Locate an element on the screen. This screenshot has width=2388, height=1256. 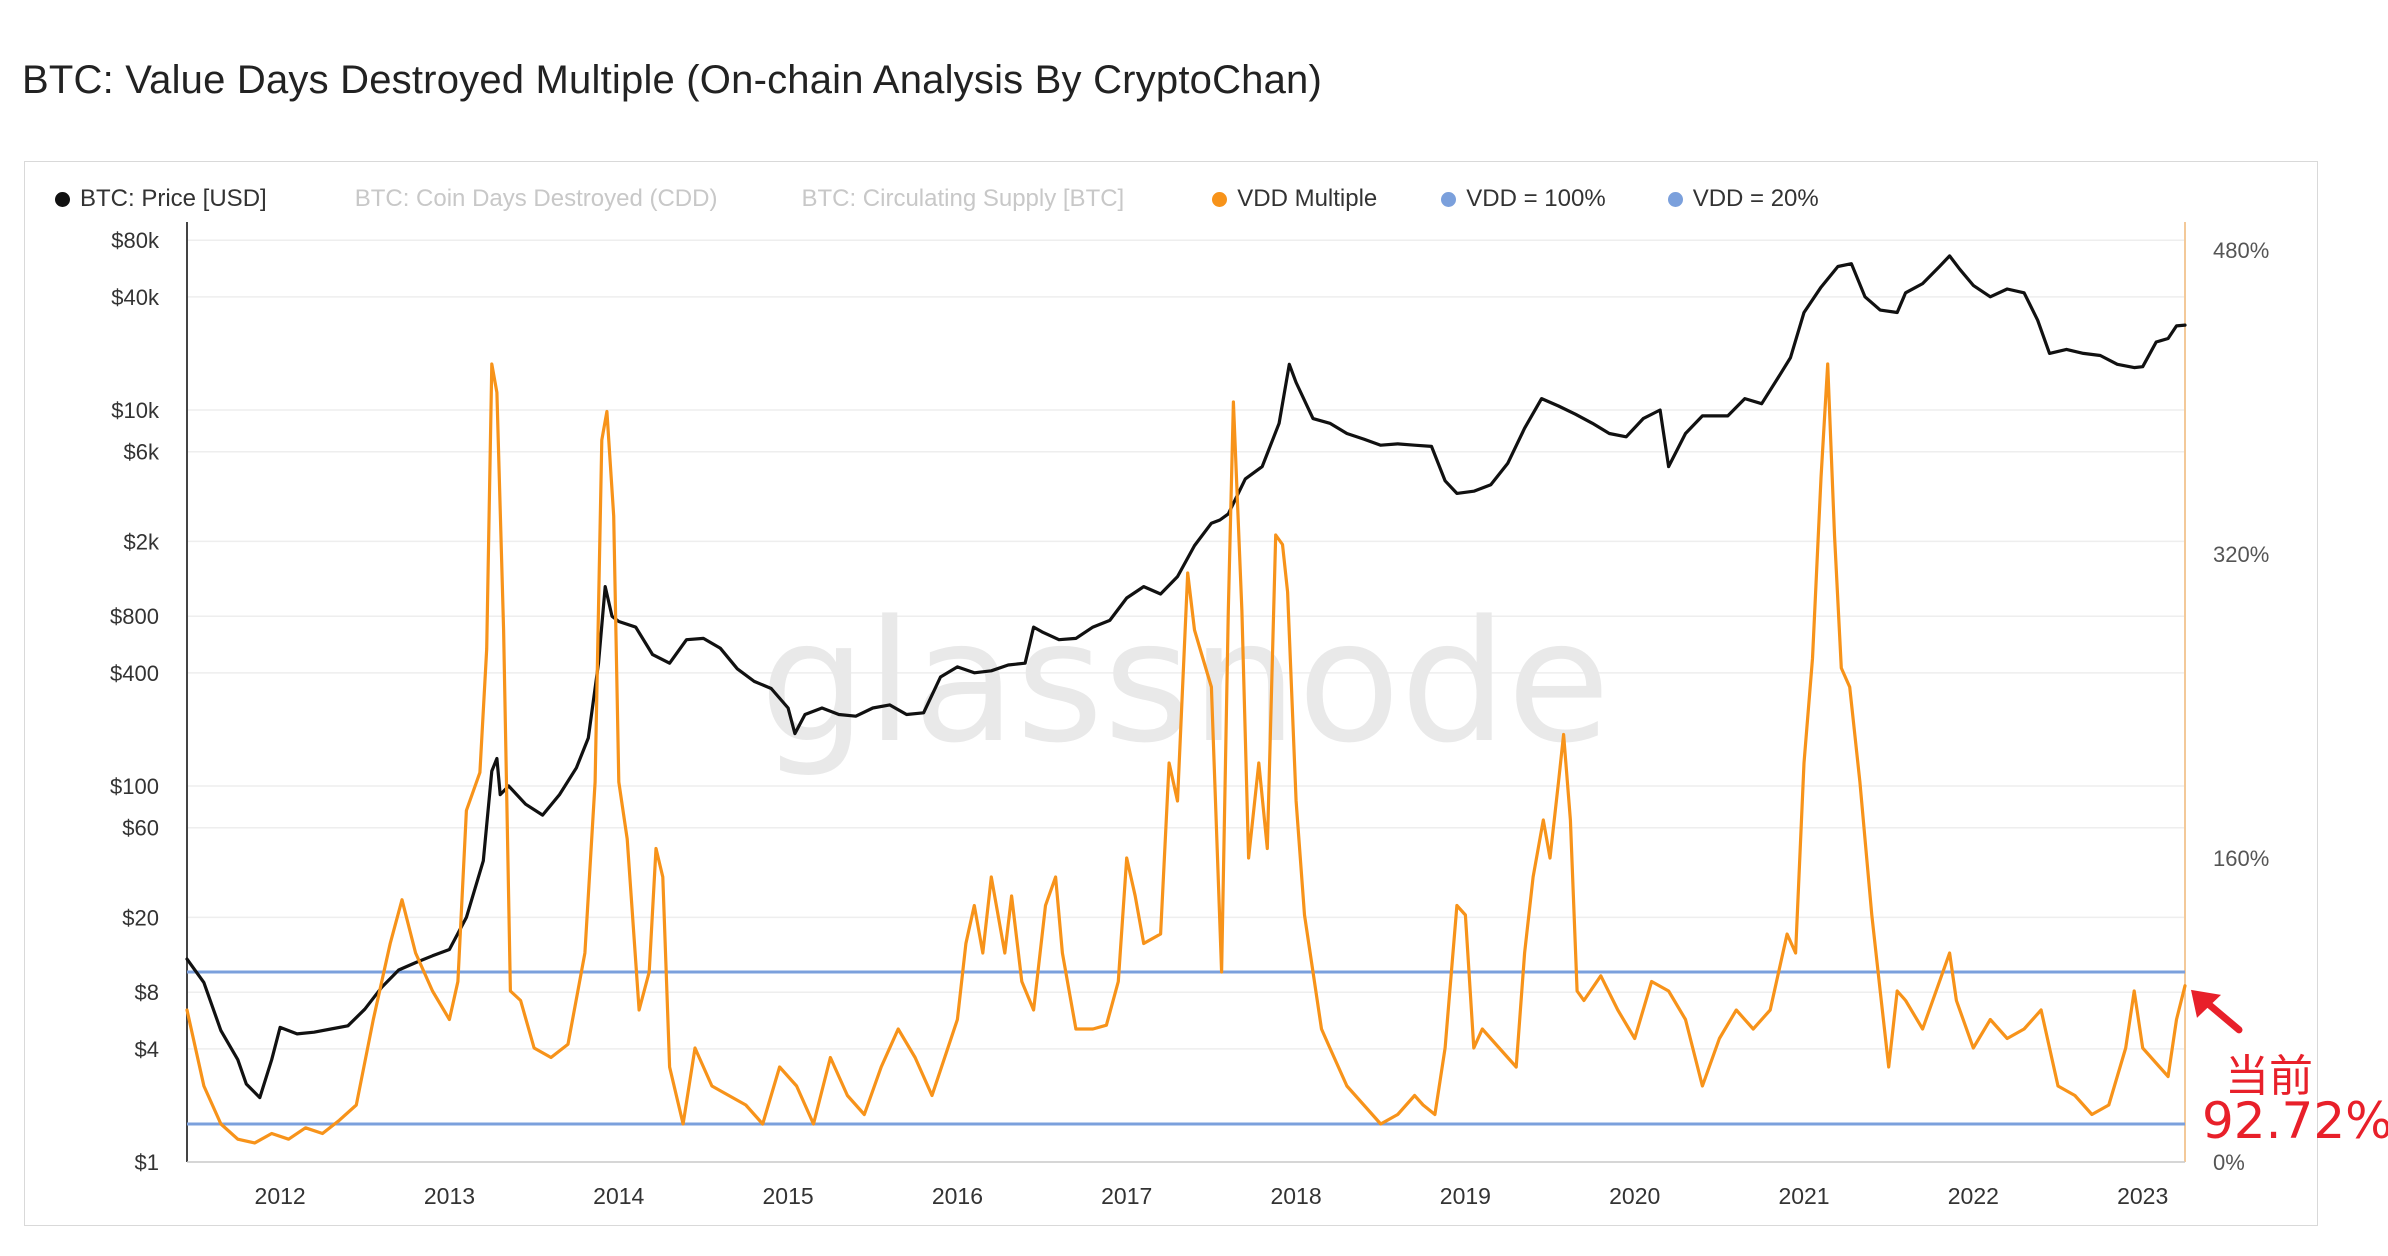
x-tick-label: 2016 is located at coordinates (957, 1196).